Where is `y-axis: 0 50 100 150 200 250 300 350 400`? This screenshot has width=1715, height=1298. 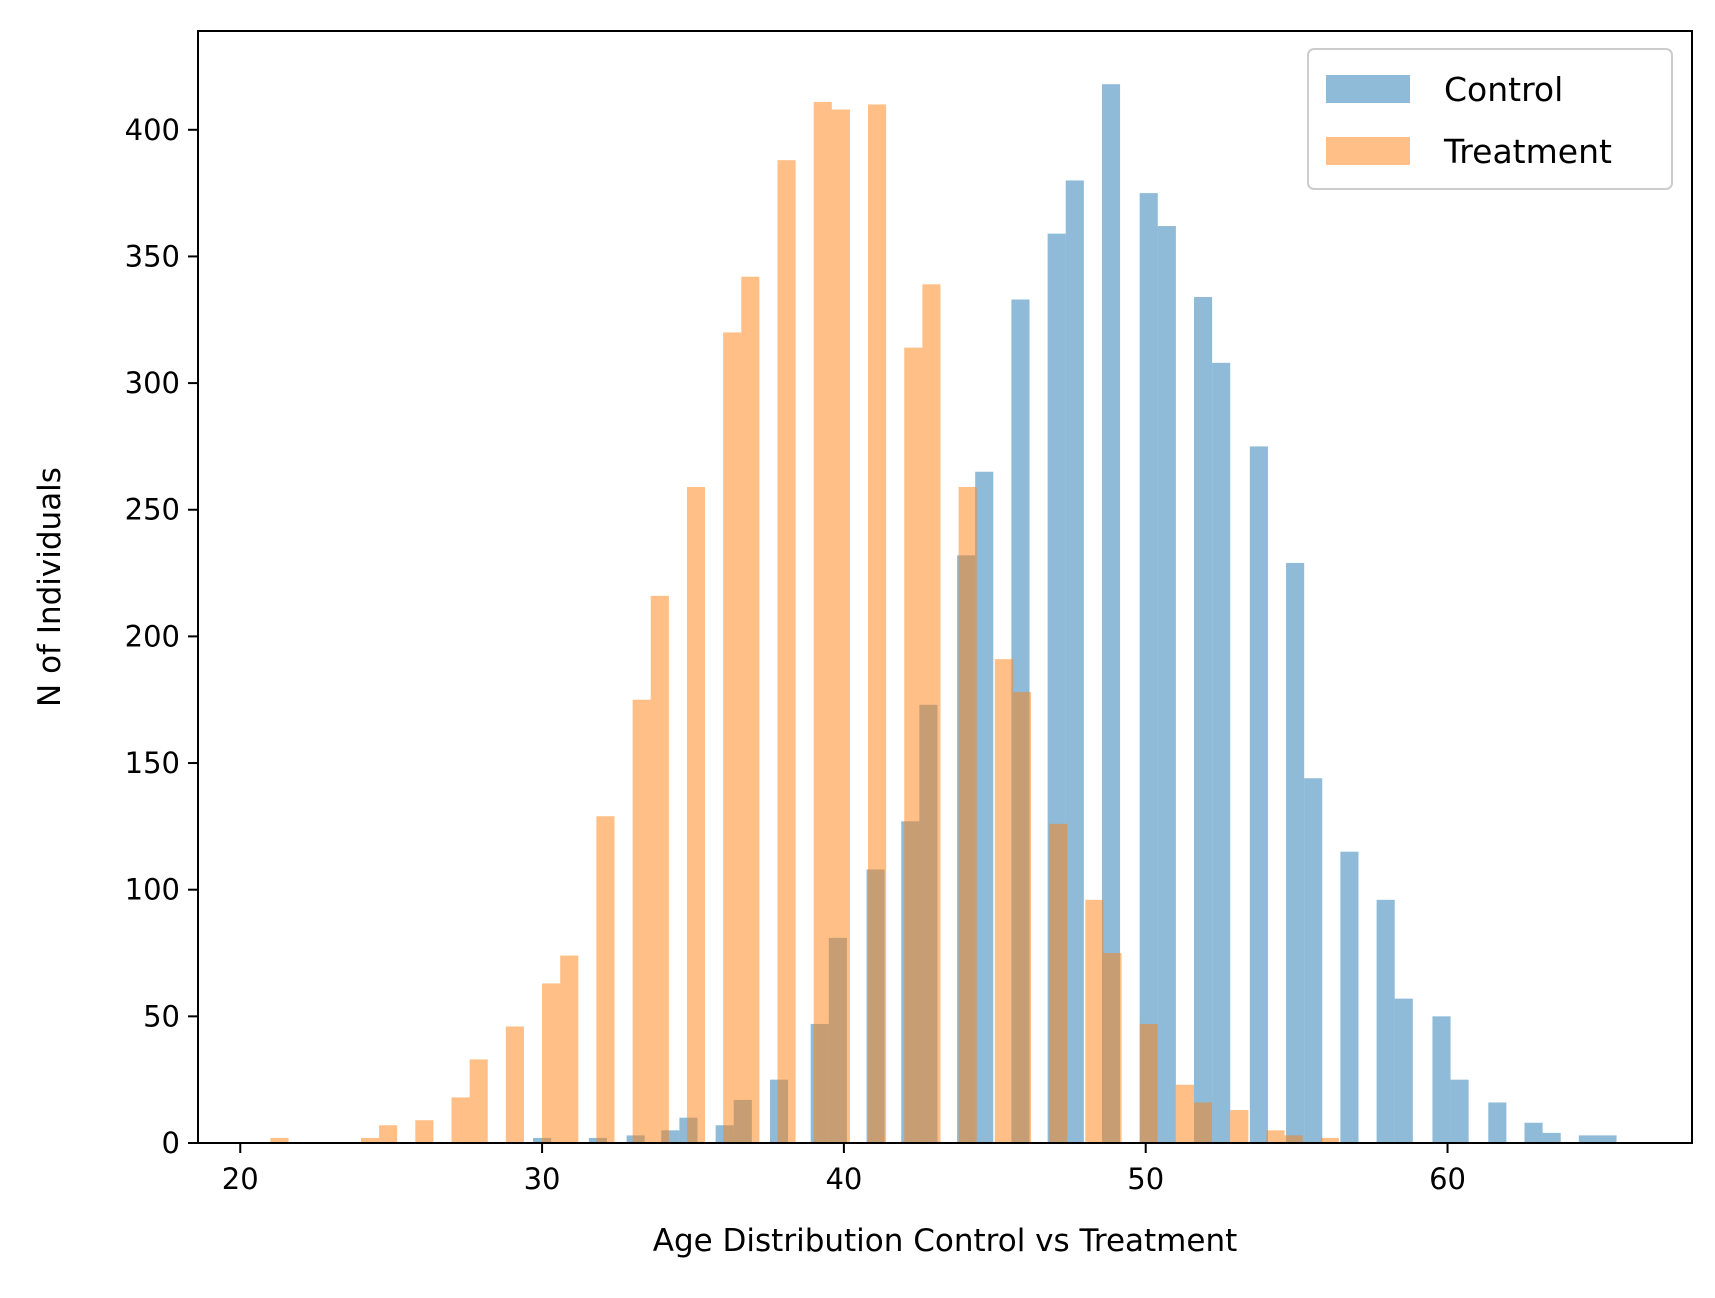 y-axis: 0 50 100 150 200 250 300 350 400 is located at coordinates (161, 636).